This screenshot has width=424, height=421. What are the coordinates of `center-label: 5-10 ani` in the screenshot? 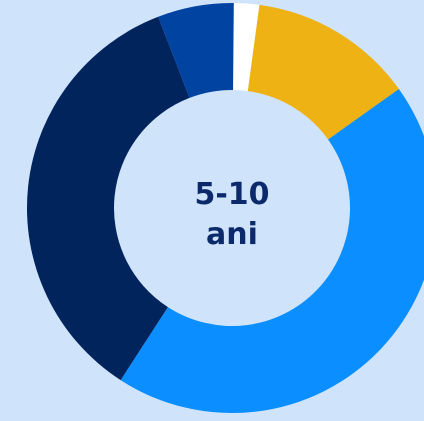 It's located at (232, 215).